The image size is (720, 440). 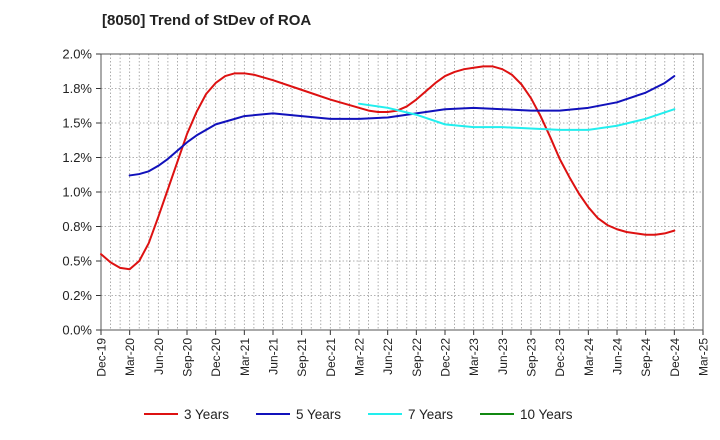 What do you see at coordinates (704, 357) in the screenshot?
I see `x-tick-label: Mar-25` at bounding box center [704, 357].